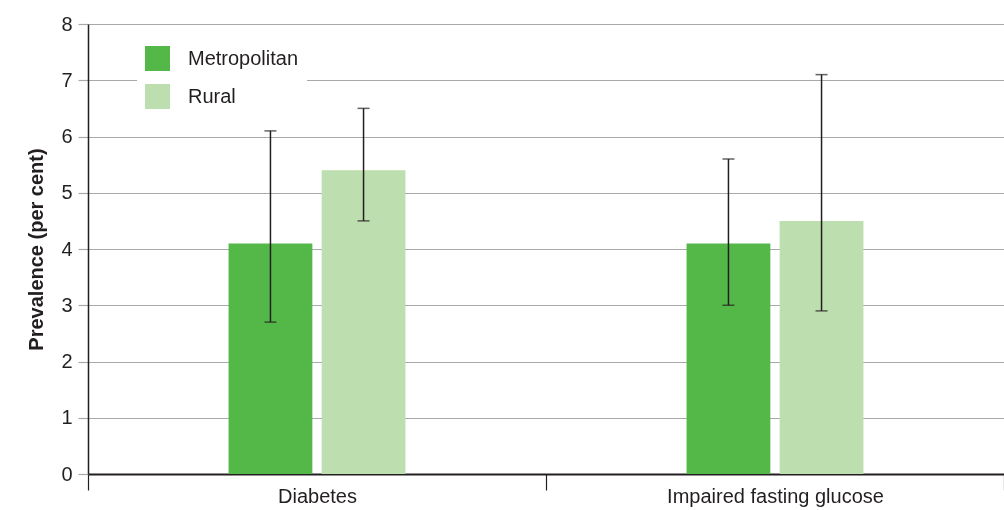 Image resolution: width=1004 pixels, height=510 pixels. What do you see at coordinates (317, 495) in the screenshot?
I see `x-tick-label: Diabetes` at bounding box center [317, 495].